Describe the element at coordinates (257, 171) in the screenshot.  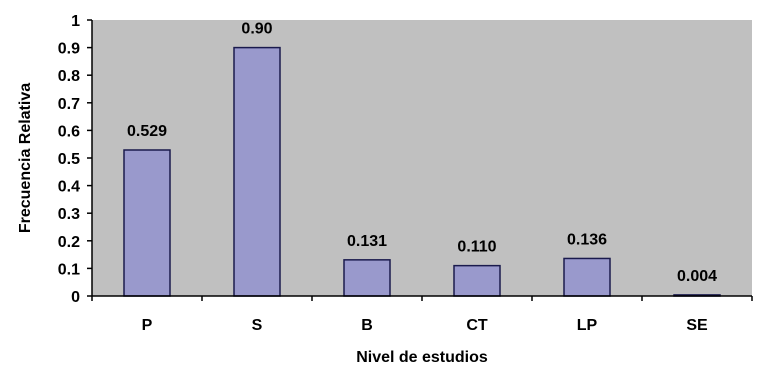
I see `bar-s` at that location.